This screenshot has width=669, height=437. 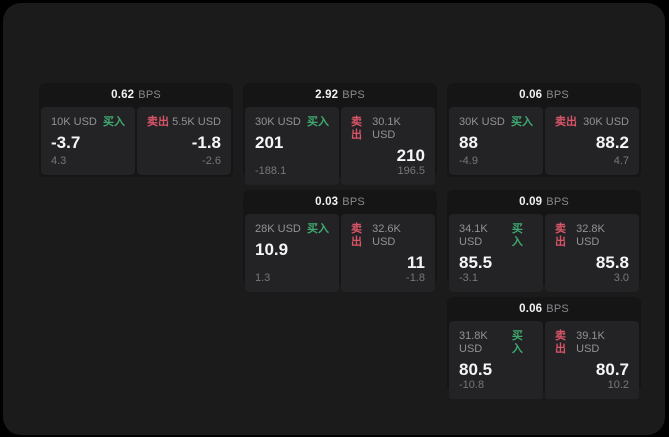 What do you see at coordinates (476, 262) in the screenshot?
I see `buy-price: 85.5` at bounding box center [476, 262].